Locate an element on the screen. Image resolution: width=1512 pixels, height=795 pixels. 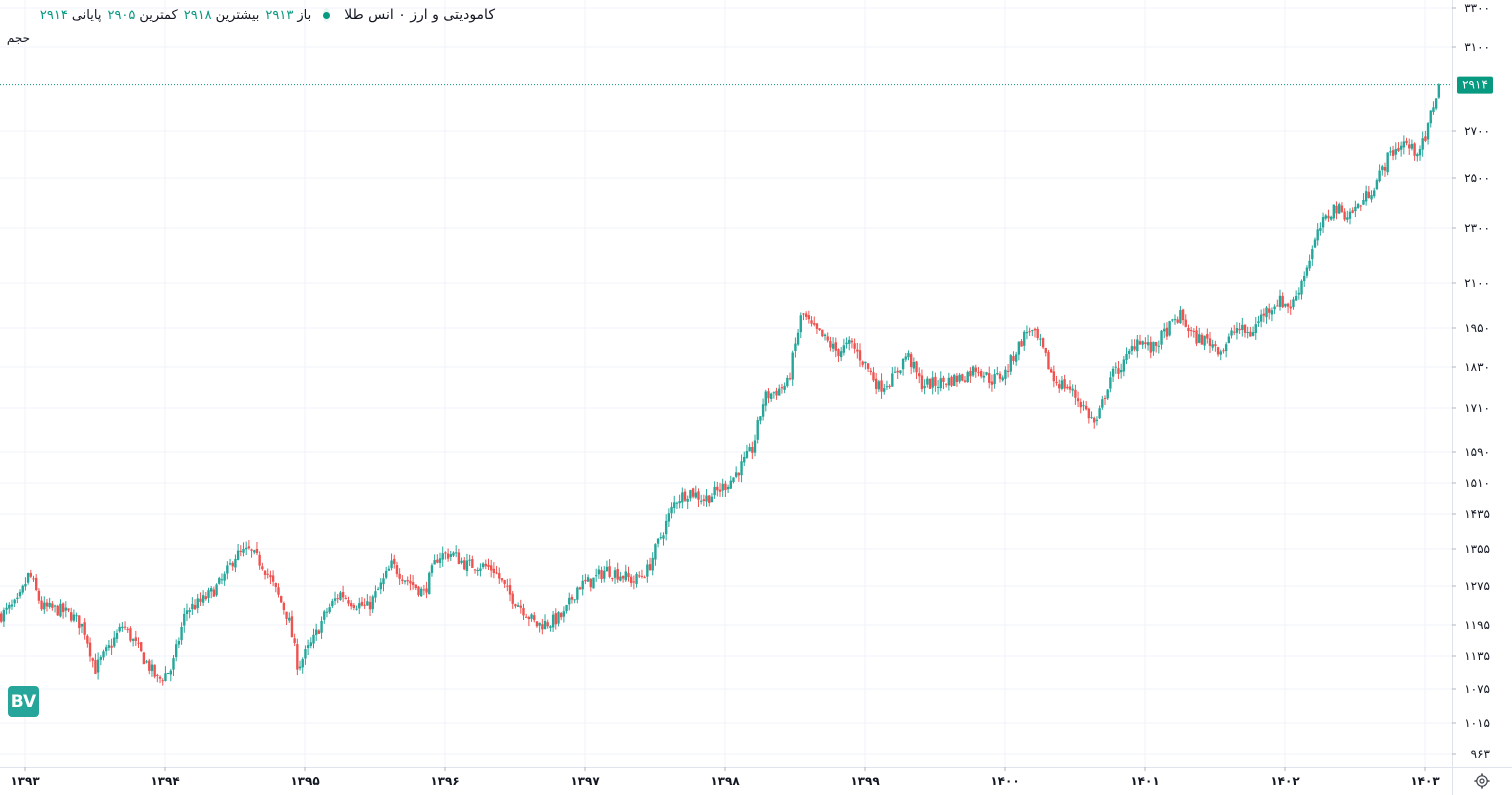
time-tick-label: ۱۴۰۰ is located at coordinates (1004, 781).